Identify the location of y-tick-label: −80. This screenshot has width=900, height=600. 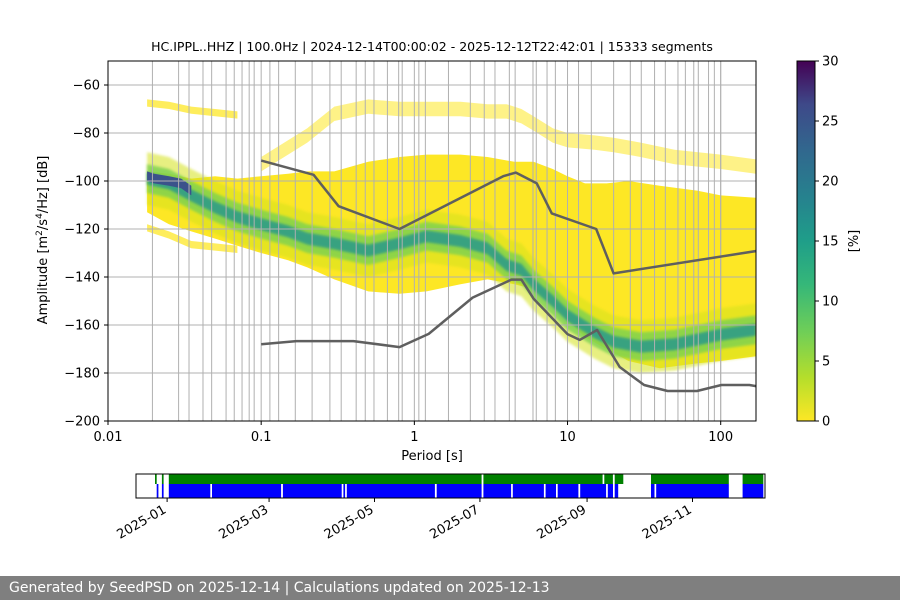
(86, 134).